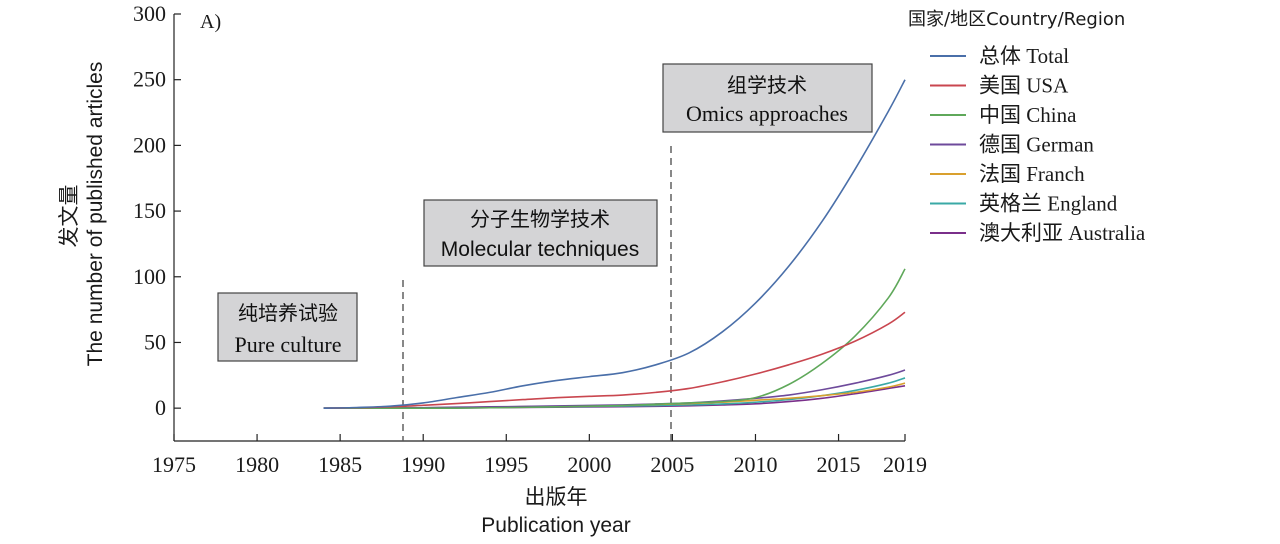 This screenshot has height=544, width=1280. What do you see at coordinates (174, 464) in the screenshot?
I see `x-tick-label: 1975` at bounding box center [174, 464].